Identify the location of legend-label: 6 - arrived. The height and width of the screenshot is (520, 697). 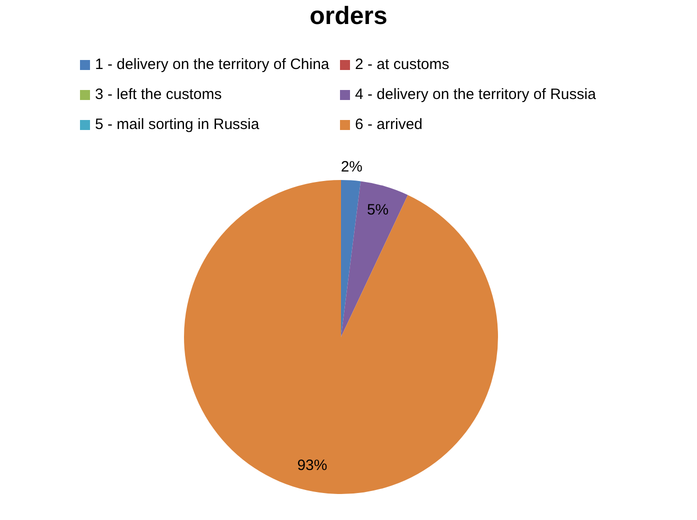
(389, 125).